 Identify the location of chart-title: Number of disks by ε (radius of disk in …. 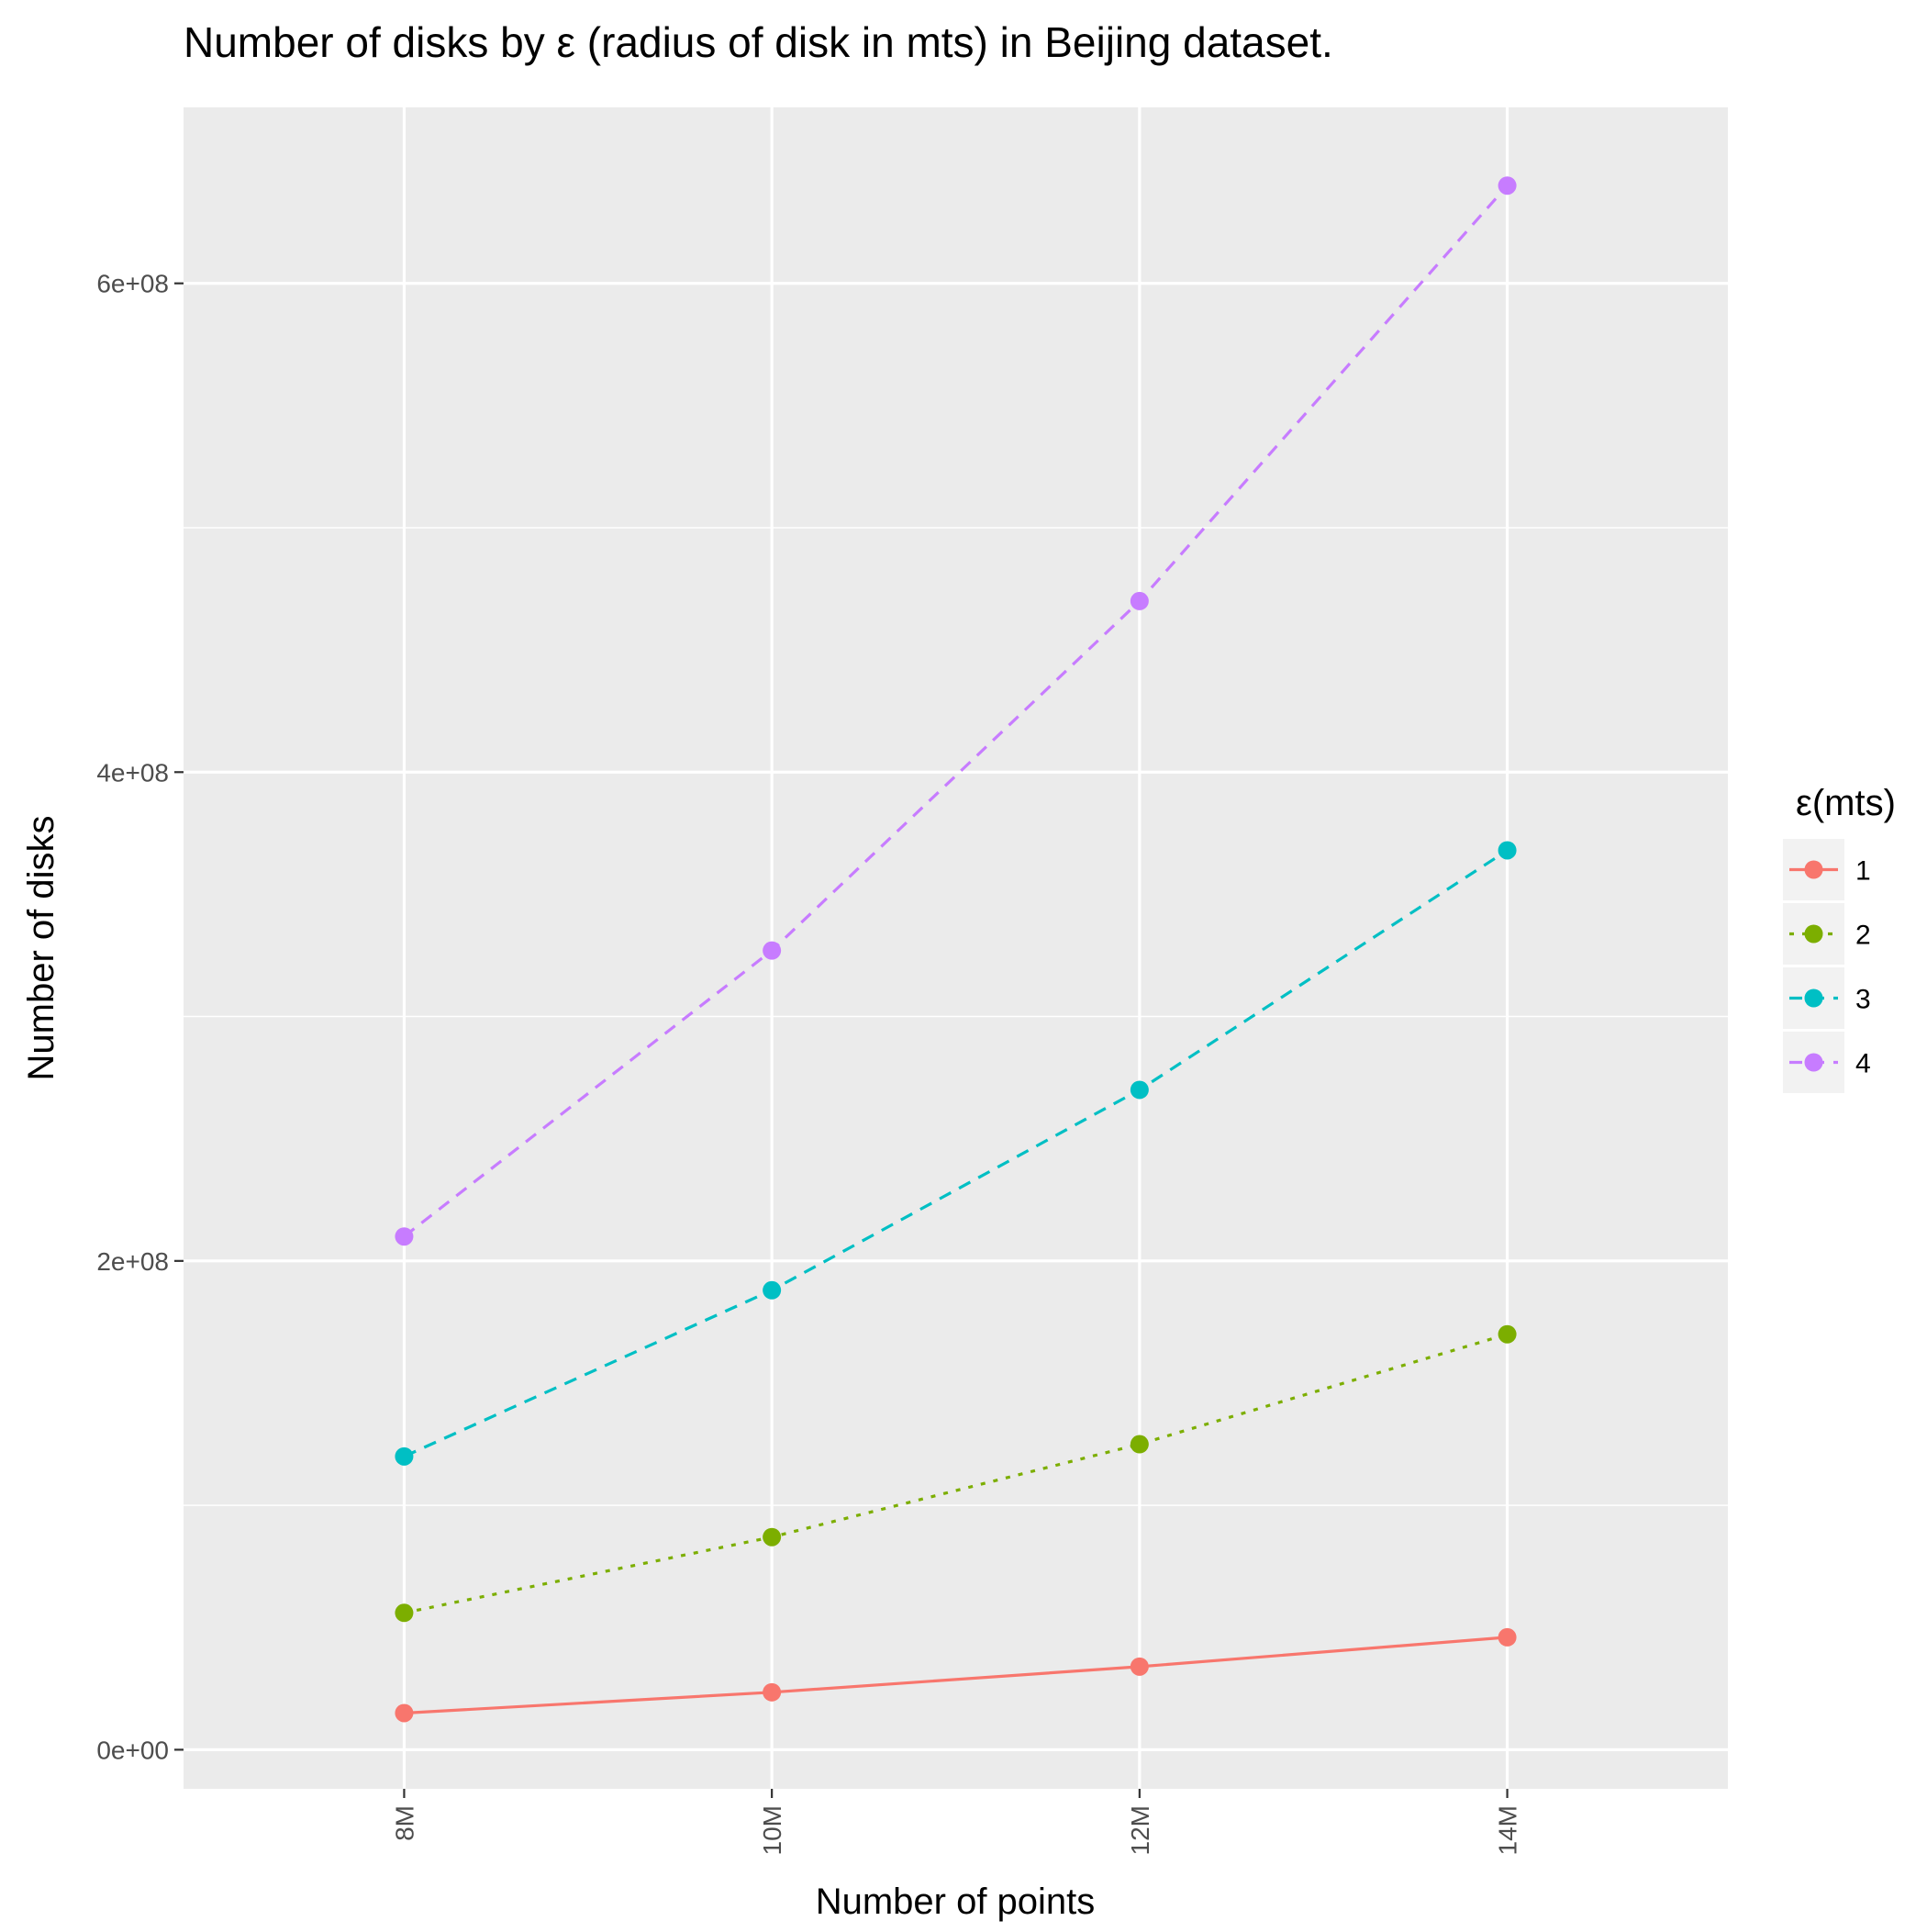
(758, 42).